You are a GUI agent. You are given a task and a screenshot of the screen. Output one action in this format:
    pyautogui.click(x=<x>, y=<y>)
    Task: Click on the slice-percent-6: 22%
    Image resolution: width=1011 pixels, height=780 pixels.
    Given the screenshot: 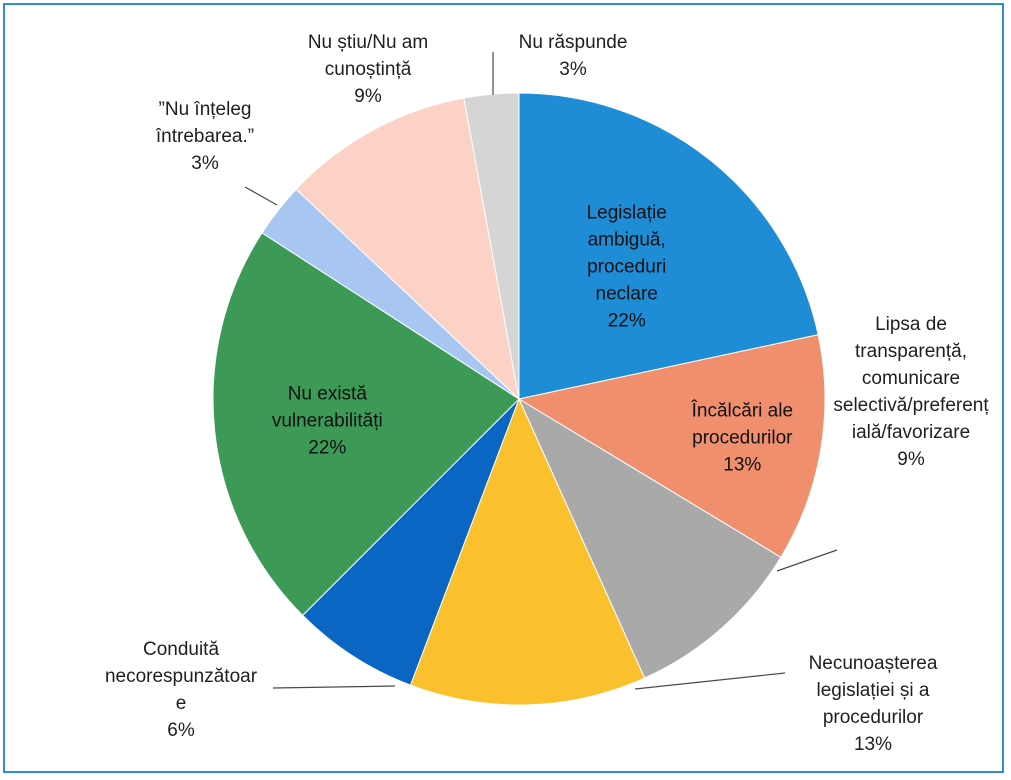 What is the action you would take?
    pyautogui.click(x=327, y=447)
    